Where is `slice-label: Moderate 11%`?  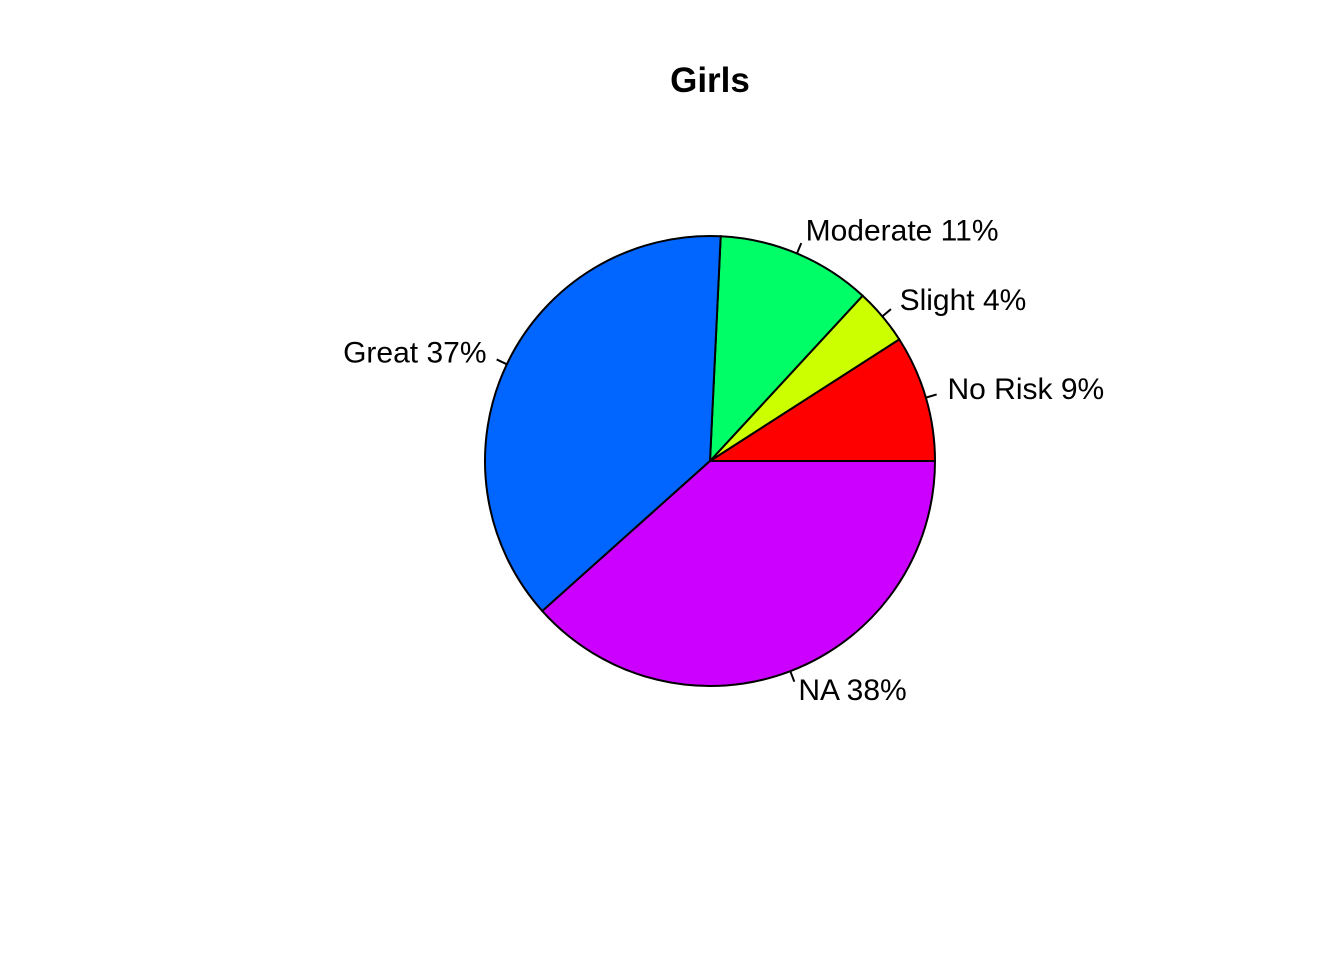
slice-label: Moderate 11% is located at coordinates (902, 231).